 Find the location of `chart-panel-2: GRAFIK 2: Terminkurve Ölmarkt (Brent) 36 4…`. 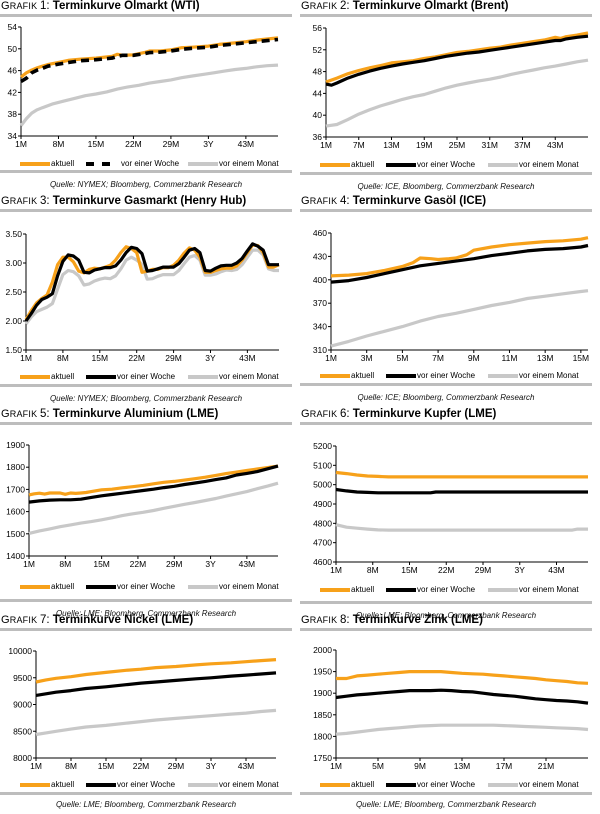

chart-panel-2: GRAFIK 2: Terminkurve Ölmarkt (Brent) 36 4… is located at coordinates (450, 98).